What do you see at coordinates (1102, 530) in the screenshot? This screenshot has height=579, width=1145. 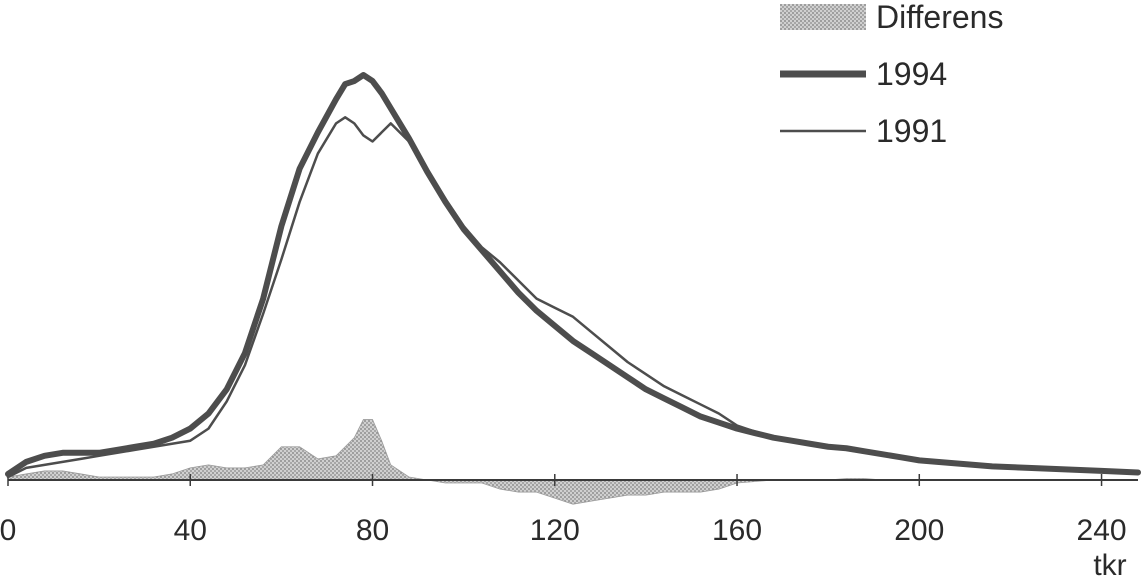 I see `x-tick-label: 240` at bounding box center [1102, 530].